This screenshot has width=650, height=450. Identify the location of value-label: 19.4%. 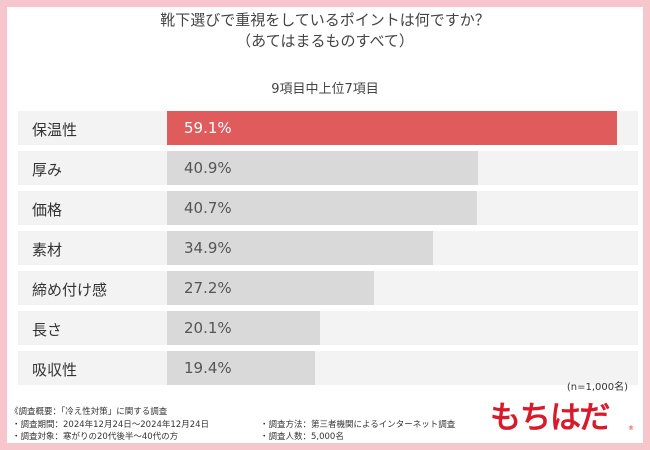
(208, 368).